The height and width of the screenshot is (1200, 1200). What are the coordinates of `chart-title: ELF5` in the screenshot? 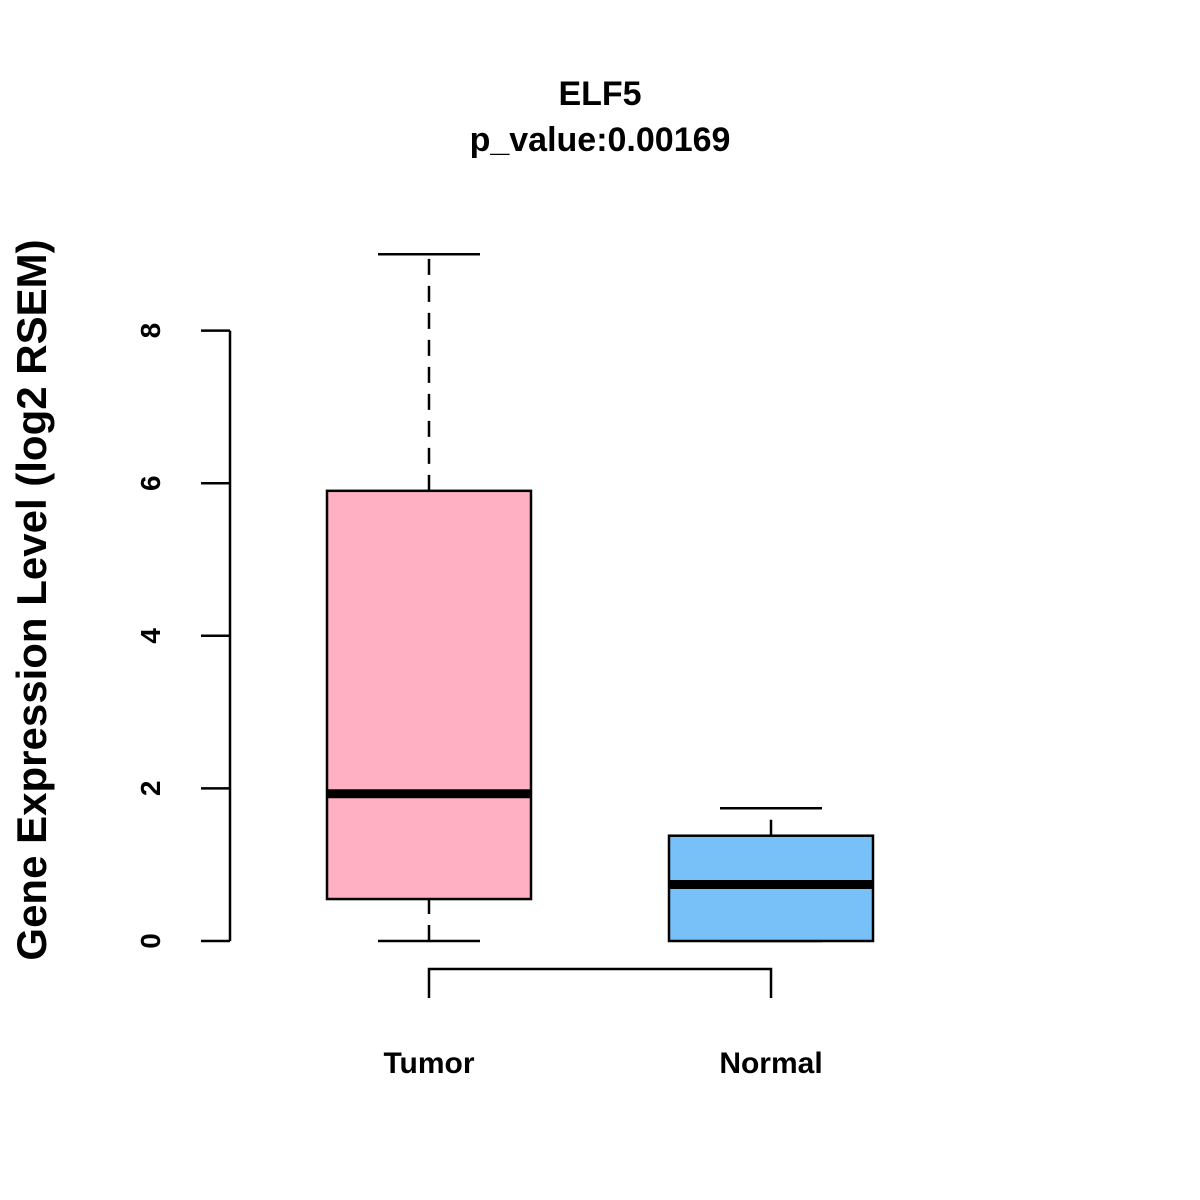 It's located at (599, 94).